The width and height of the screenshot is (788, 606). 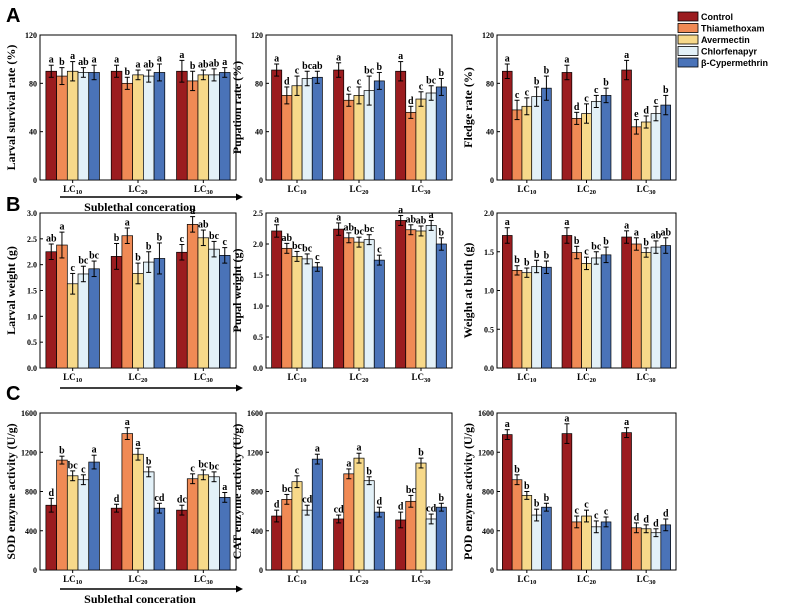 I want to click on category-subscript: 10, so click(x=303, y=192).